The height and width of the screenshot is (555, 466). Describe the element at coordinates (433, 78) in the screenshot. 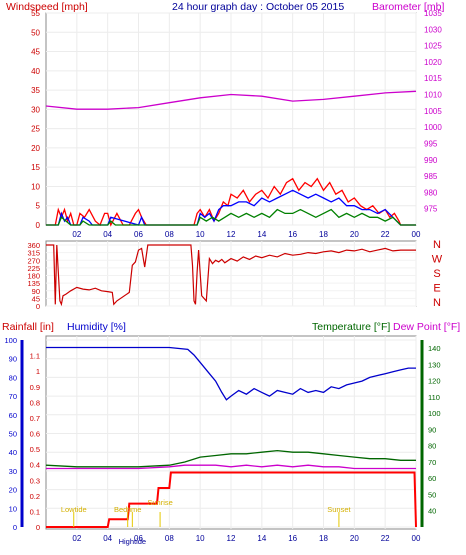

I see `y-tick-label-barometer: 1015` at that location.